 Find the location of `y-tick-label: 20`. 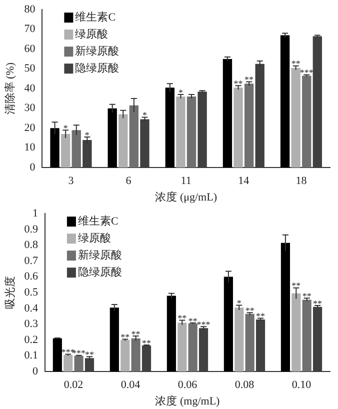

y-tick-label: 20 is located at coordinates (30, 128).